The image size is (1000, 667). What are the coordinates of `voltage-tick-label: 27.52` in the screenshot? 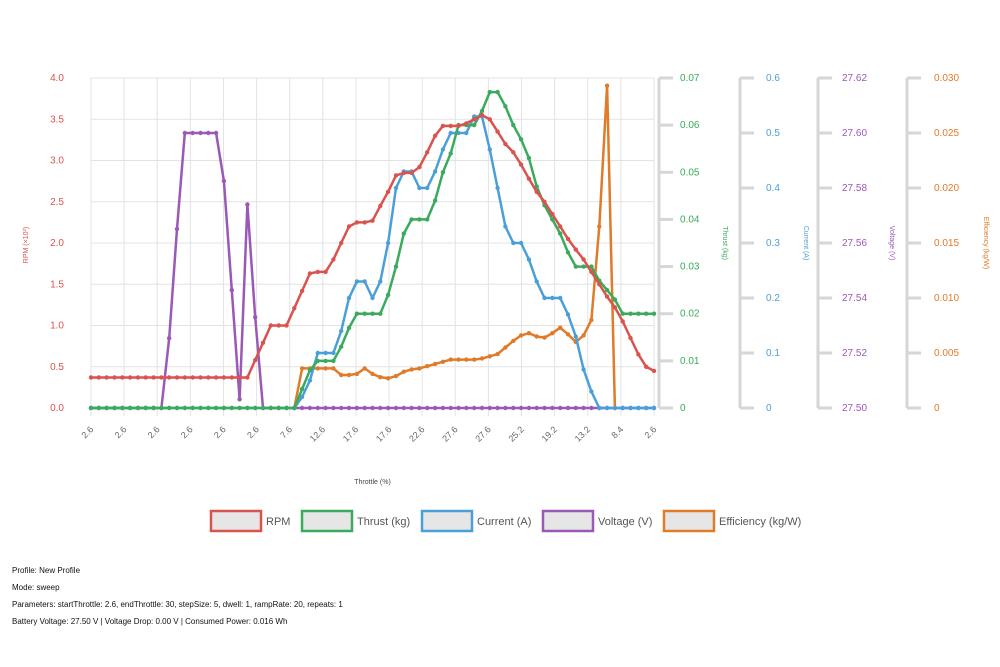 It's located at (854, 353).